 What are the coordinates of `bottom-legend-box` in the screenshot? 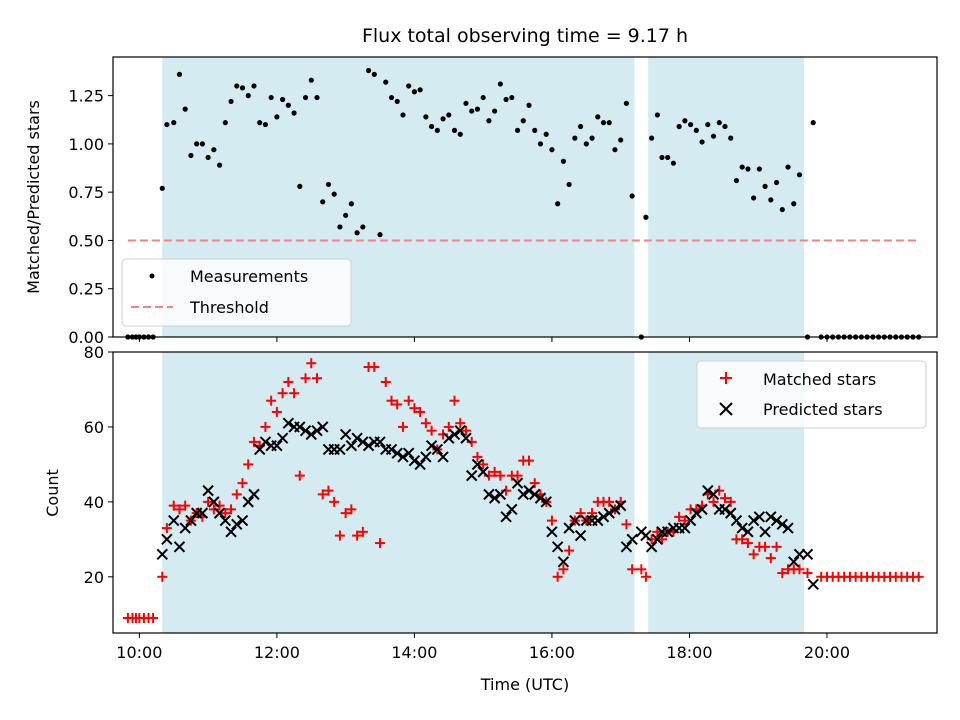 It's located at (811, 394).